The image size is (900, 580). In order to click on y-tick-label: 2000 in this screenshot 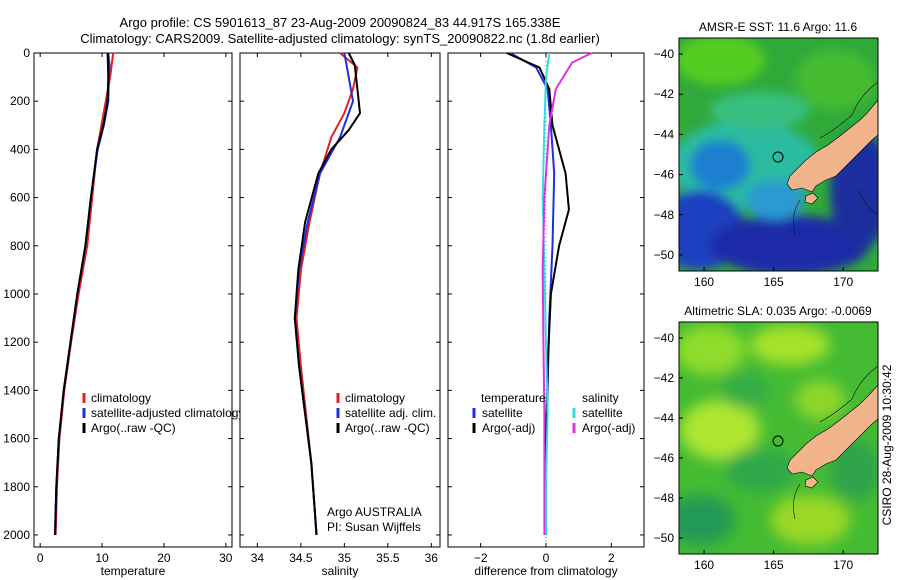, I will do `click(16, 535)`.